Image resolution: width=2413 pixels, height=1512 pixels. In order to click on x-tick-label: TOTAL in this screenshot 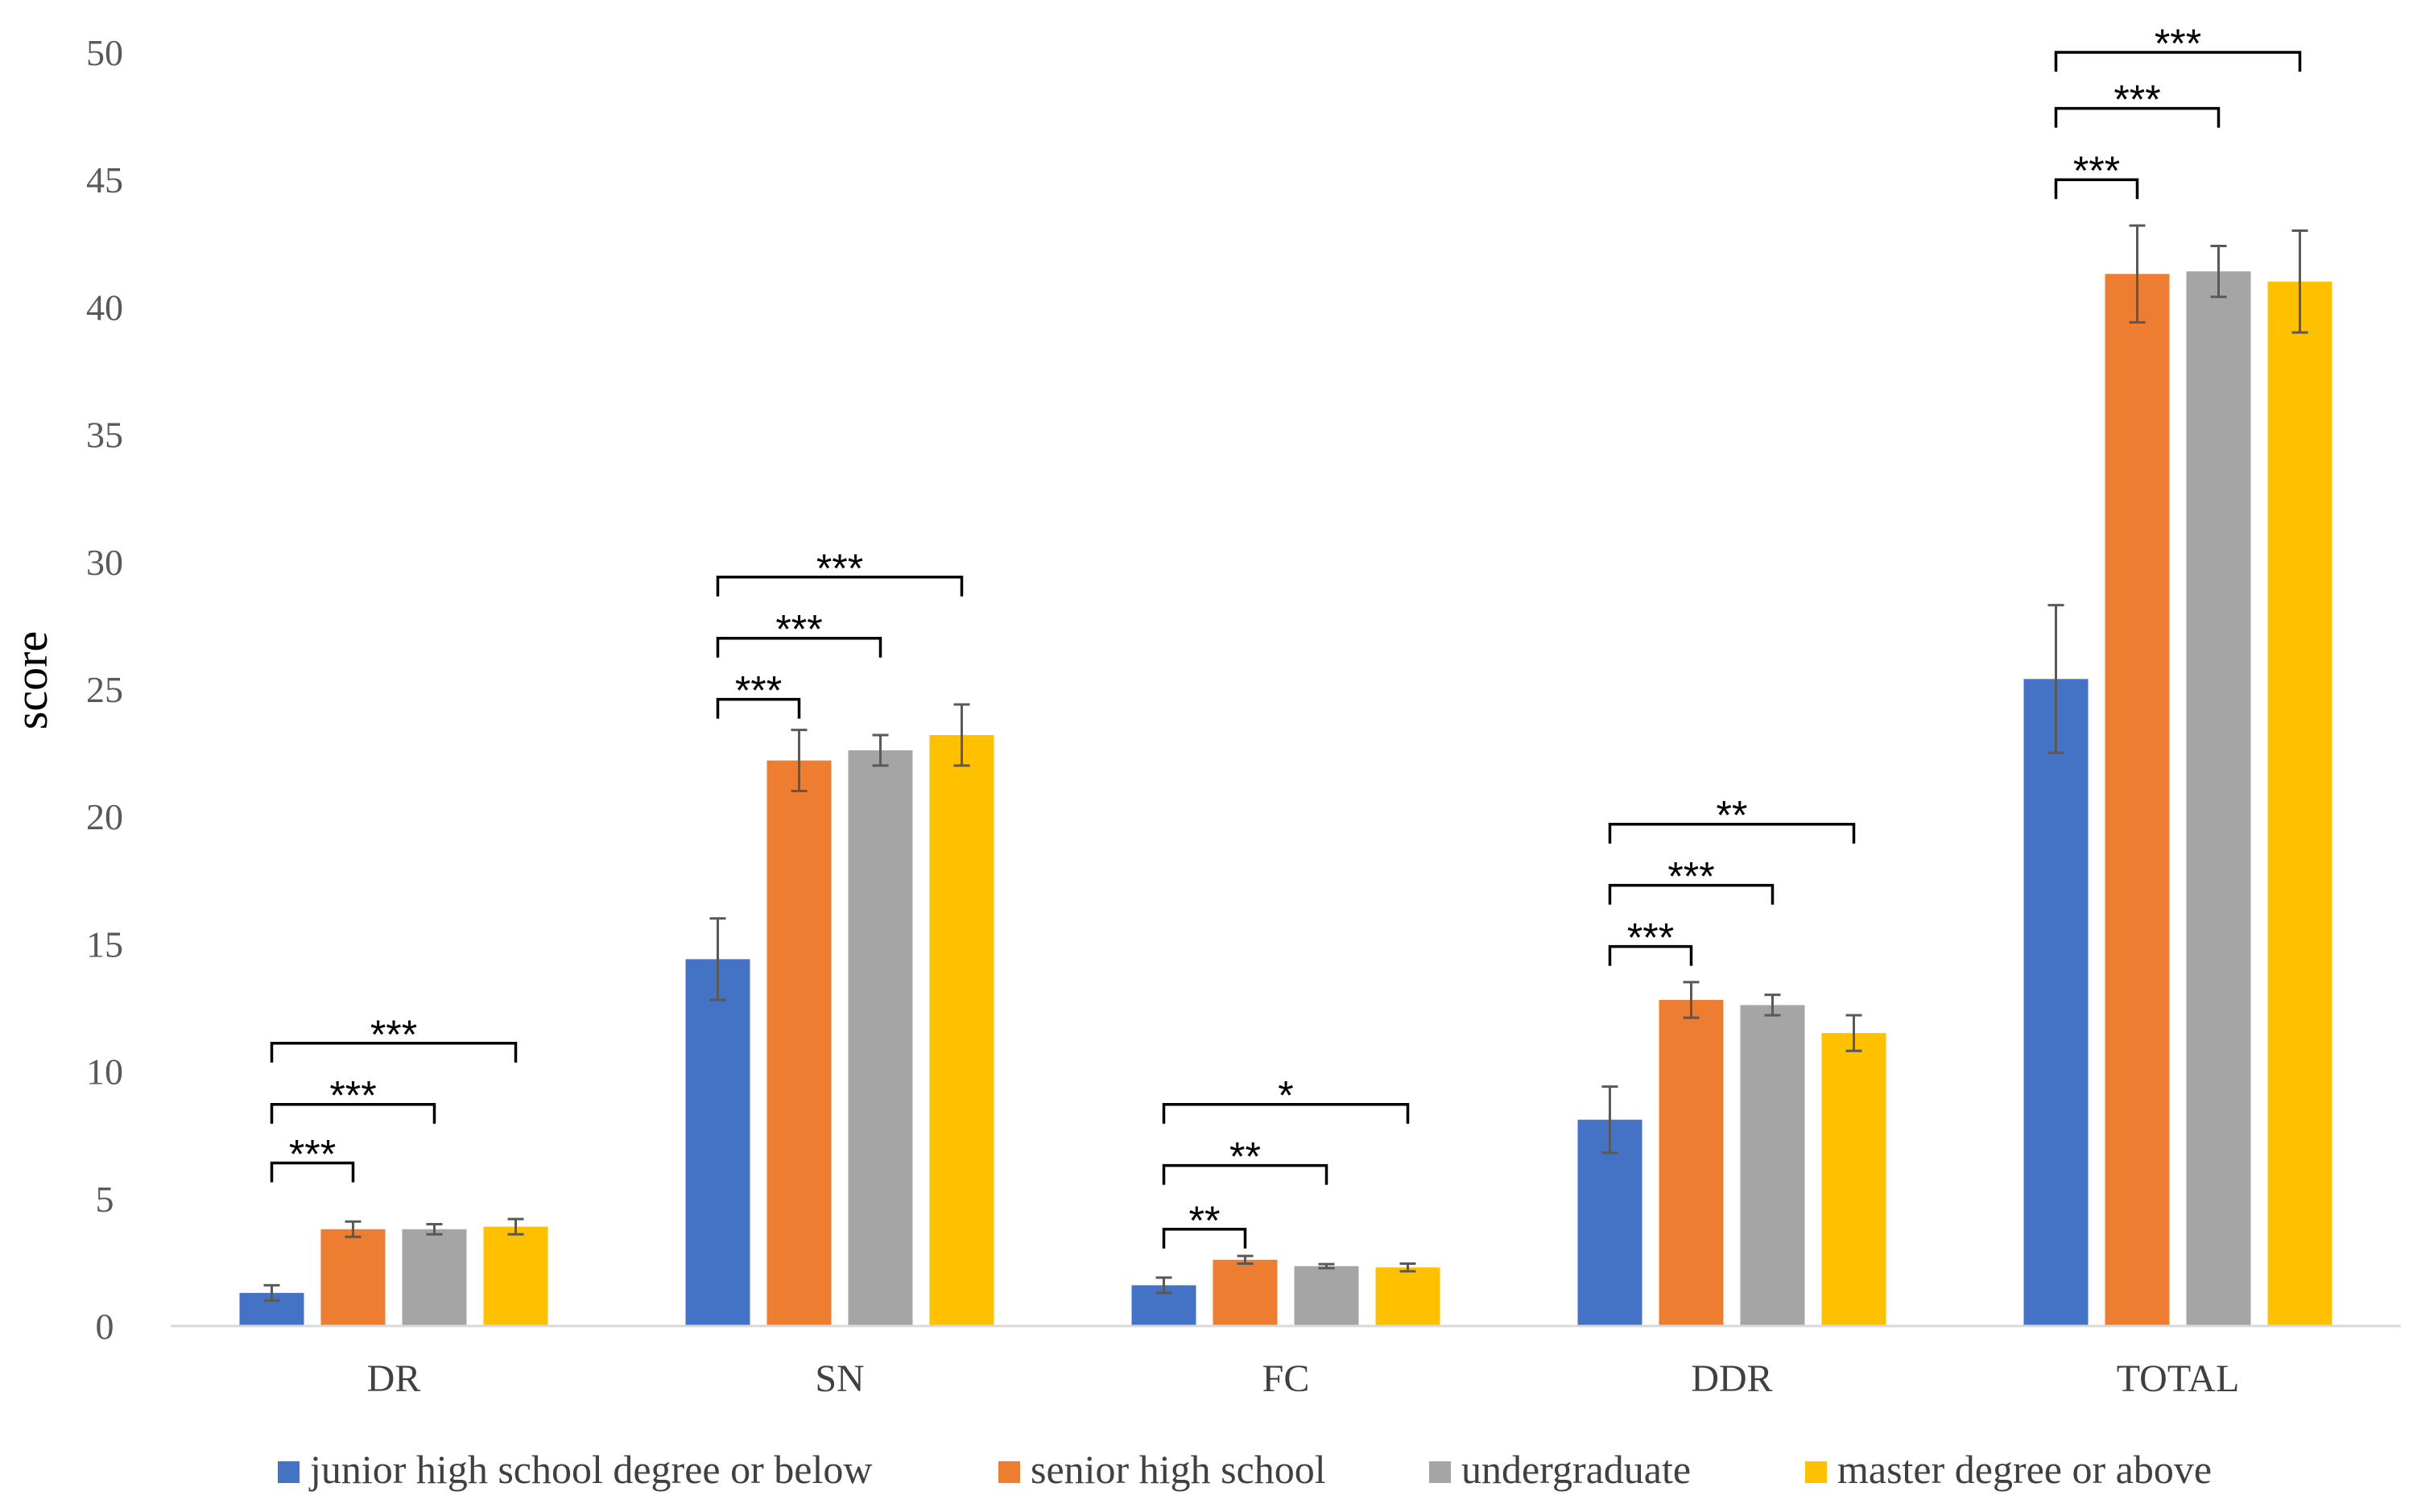, I will do `click(2178, 1378)`.